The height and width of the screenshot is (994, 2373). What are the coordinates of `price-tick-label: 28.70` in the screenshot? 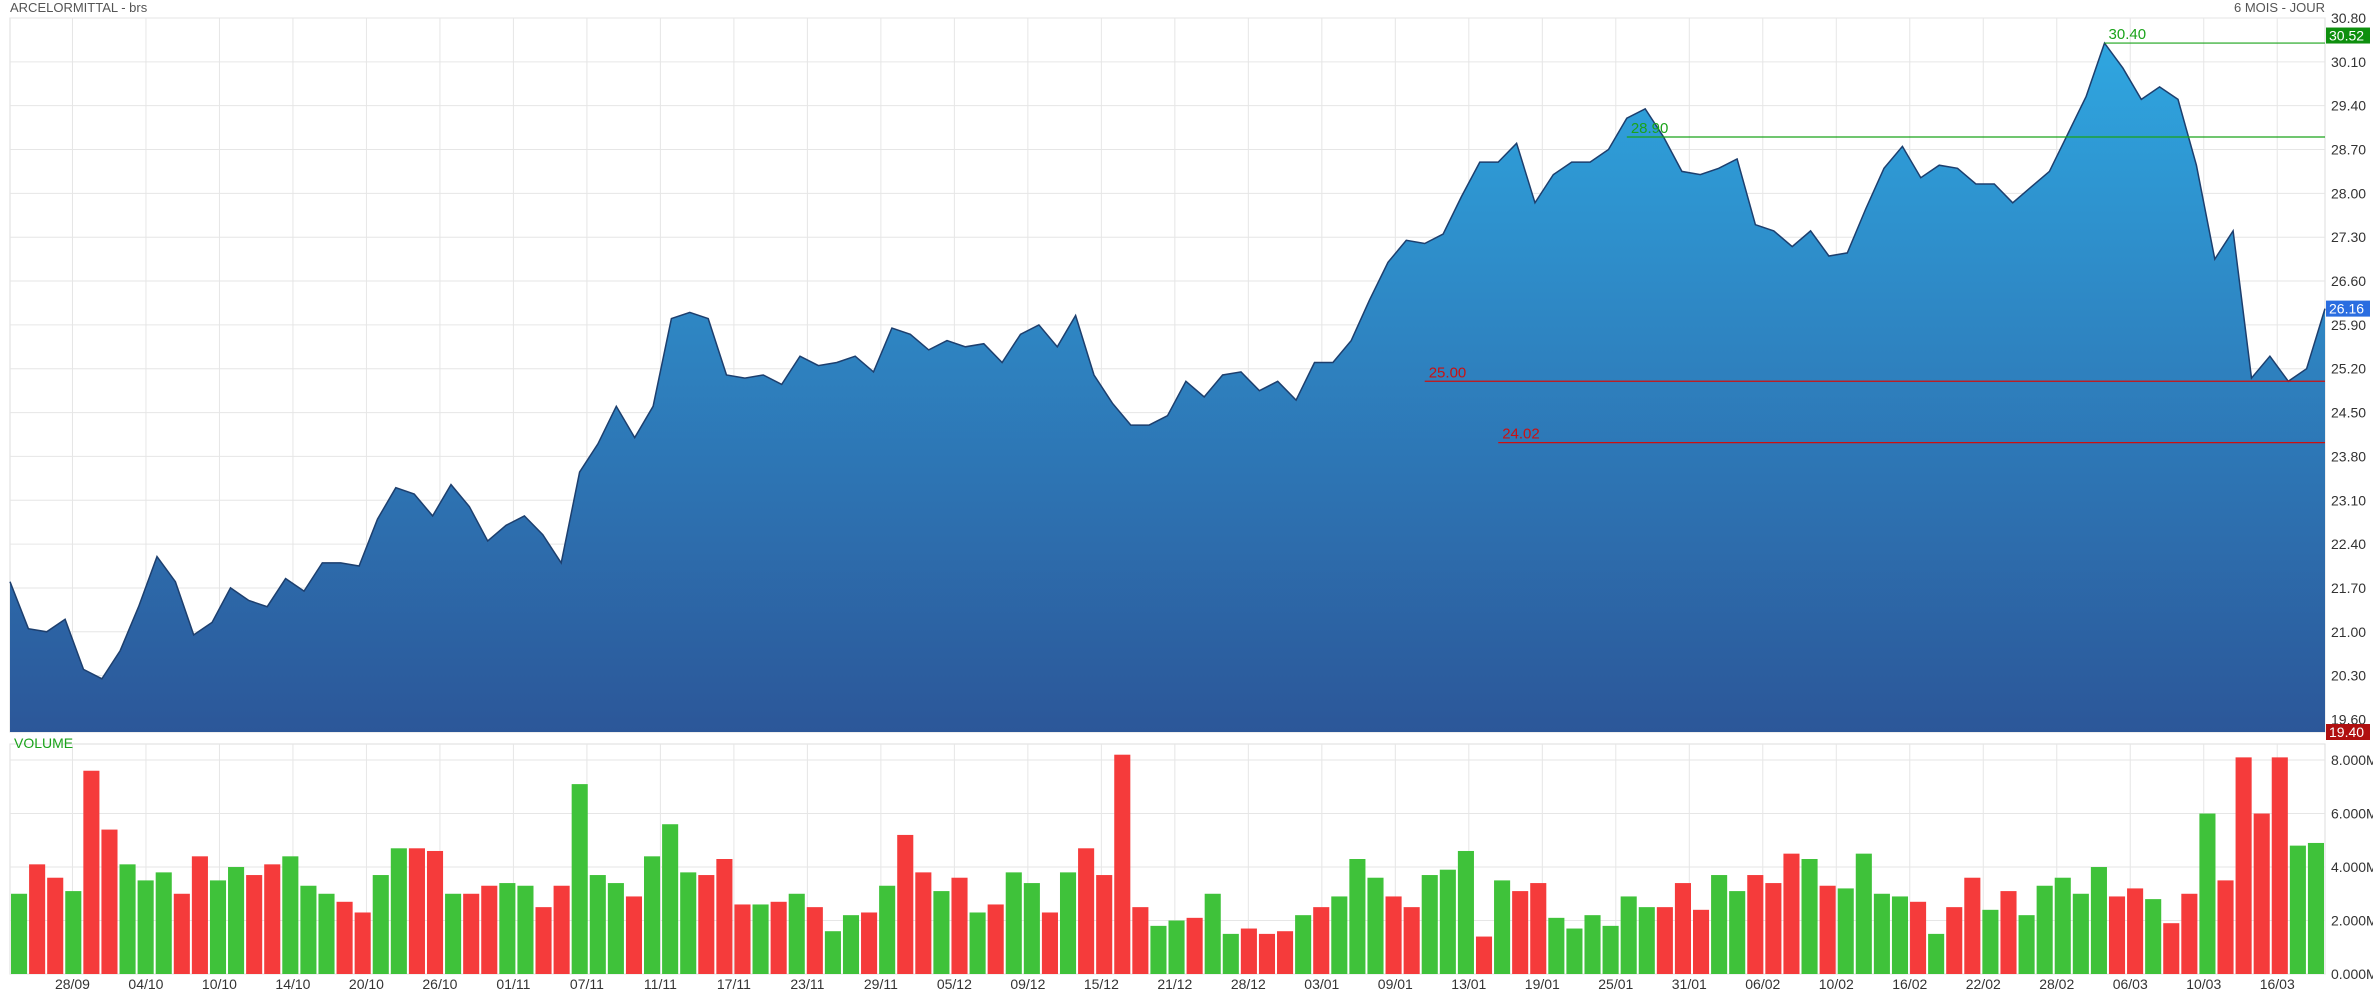 It's located at (2348, 150).